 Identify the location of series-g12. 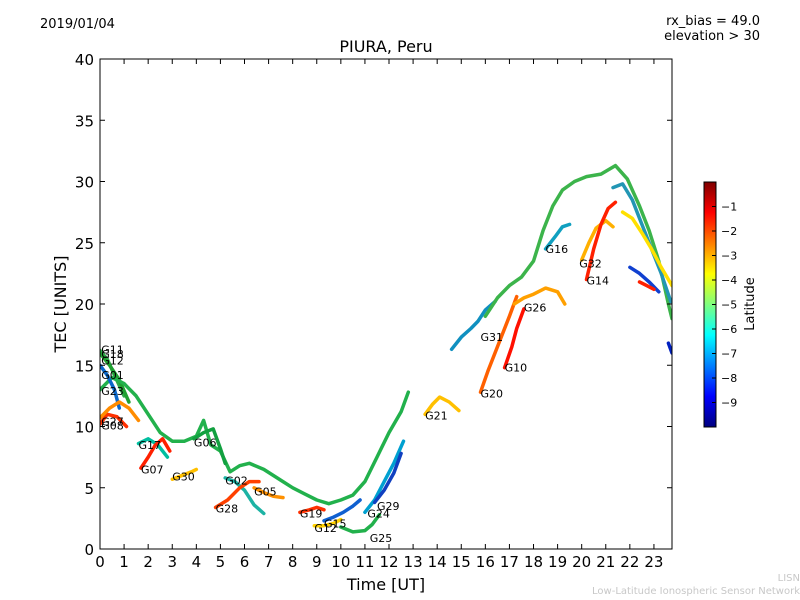
(327, 522).